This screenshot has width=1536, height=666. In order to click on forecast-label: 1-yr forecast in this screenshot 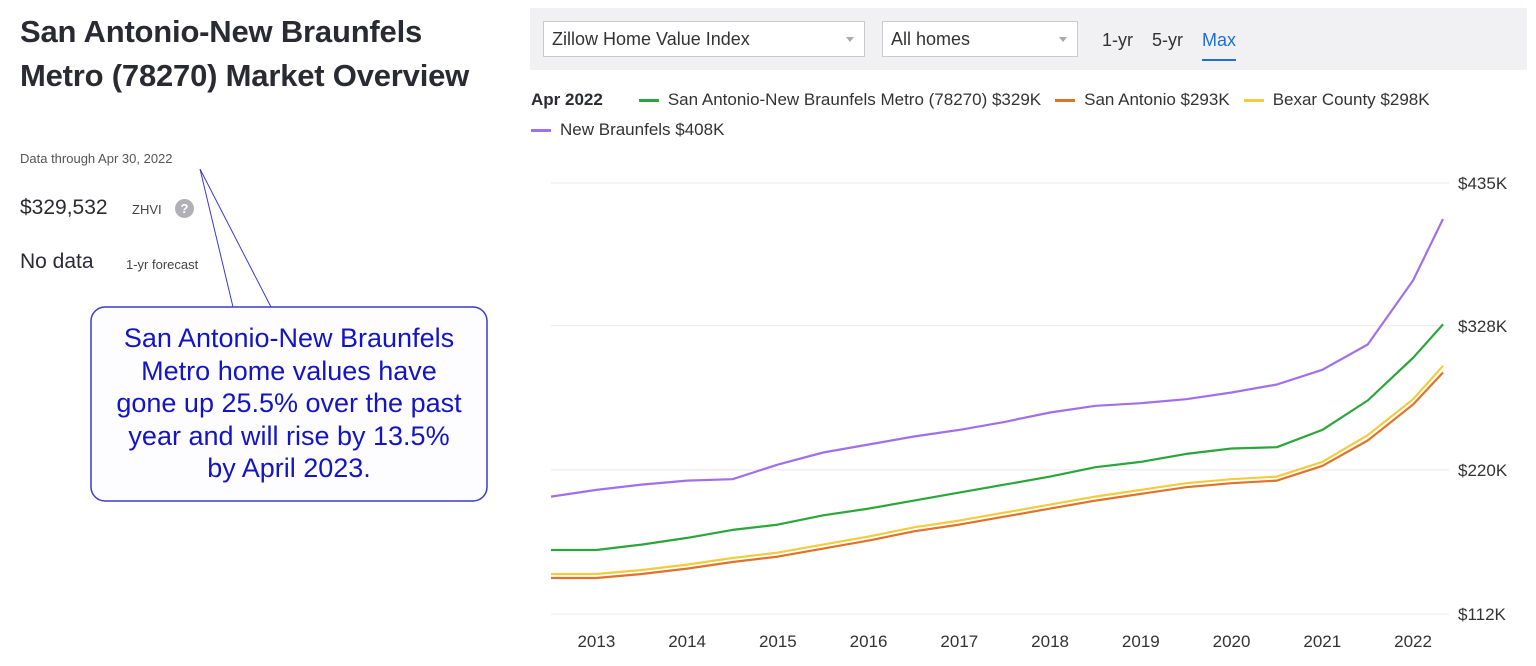, I will do `click(162, 264)`.